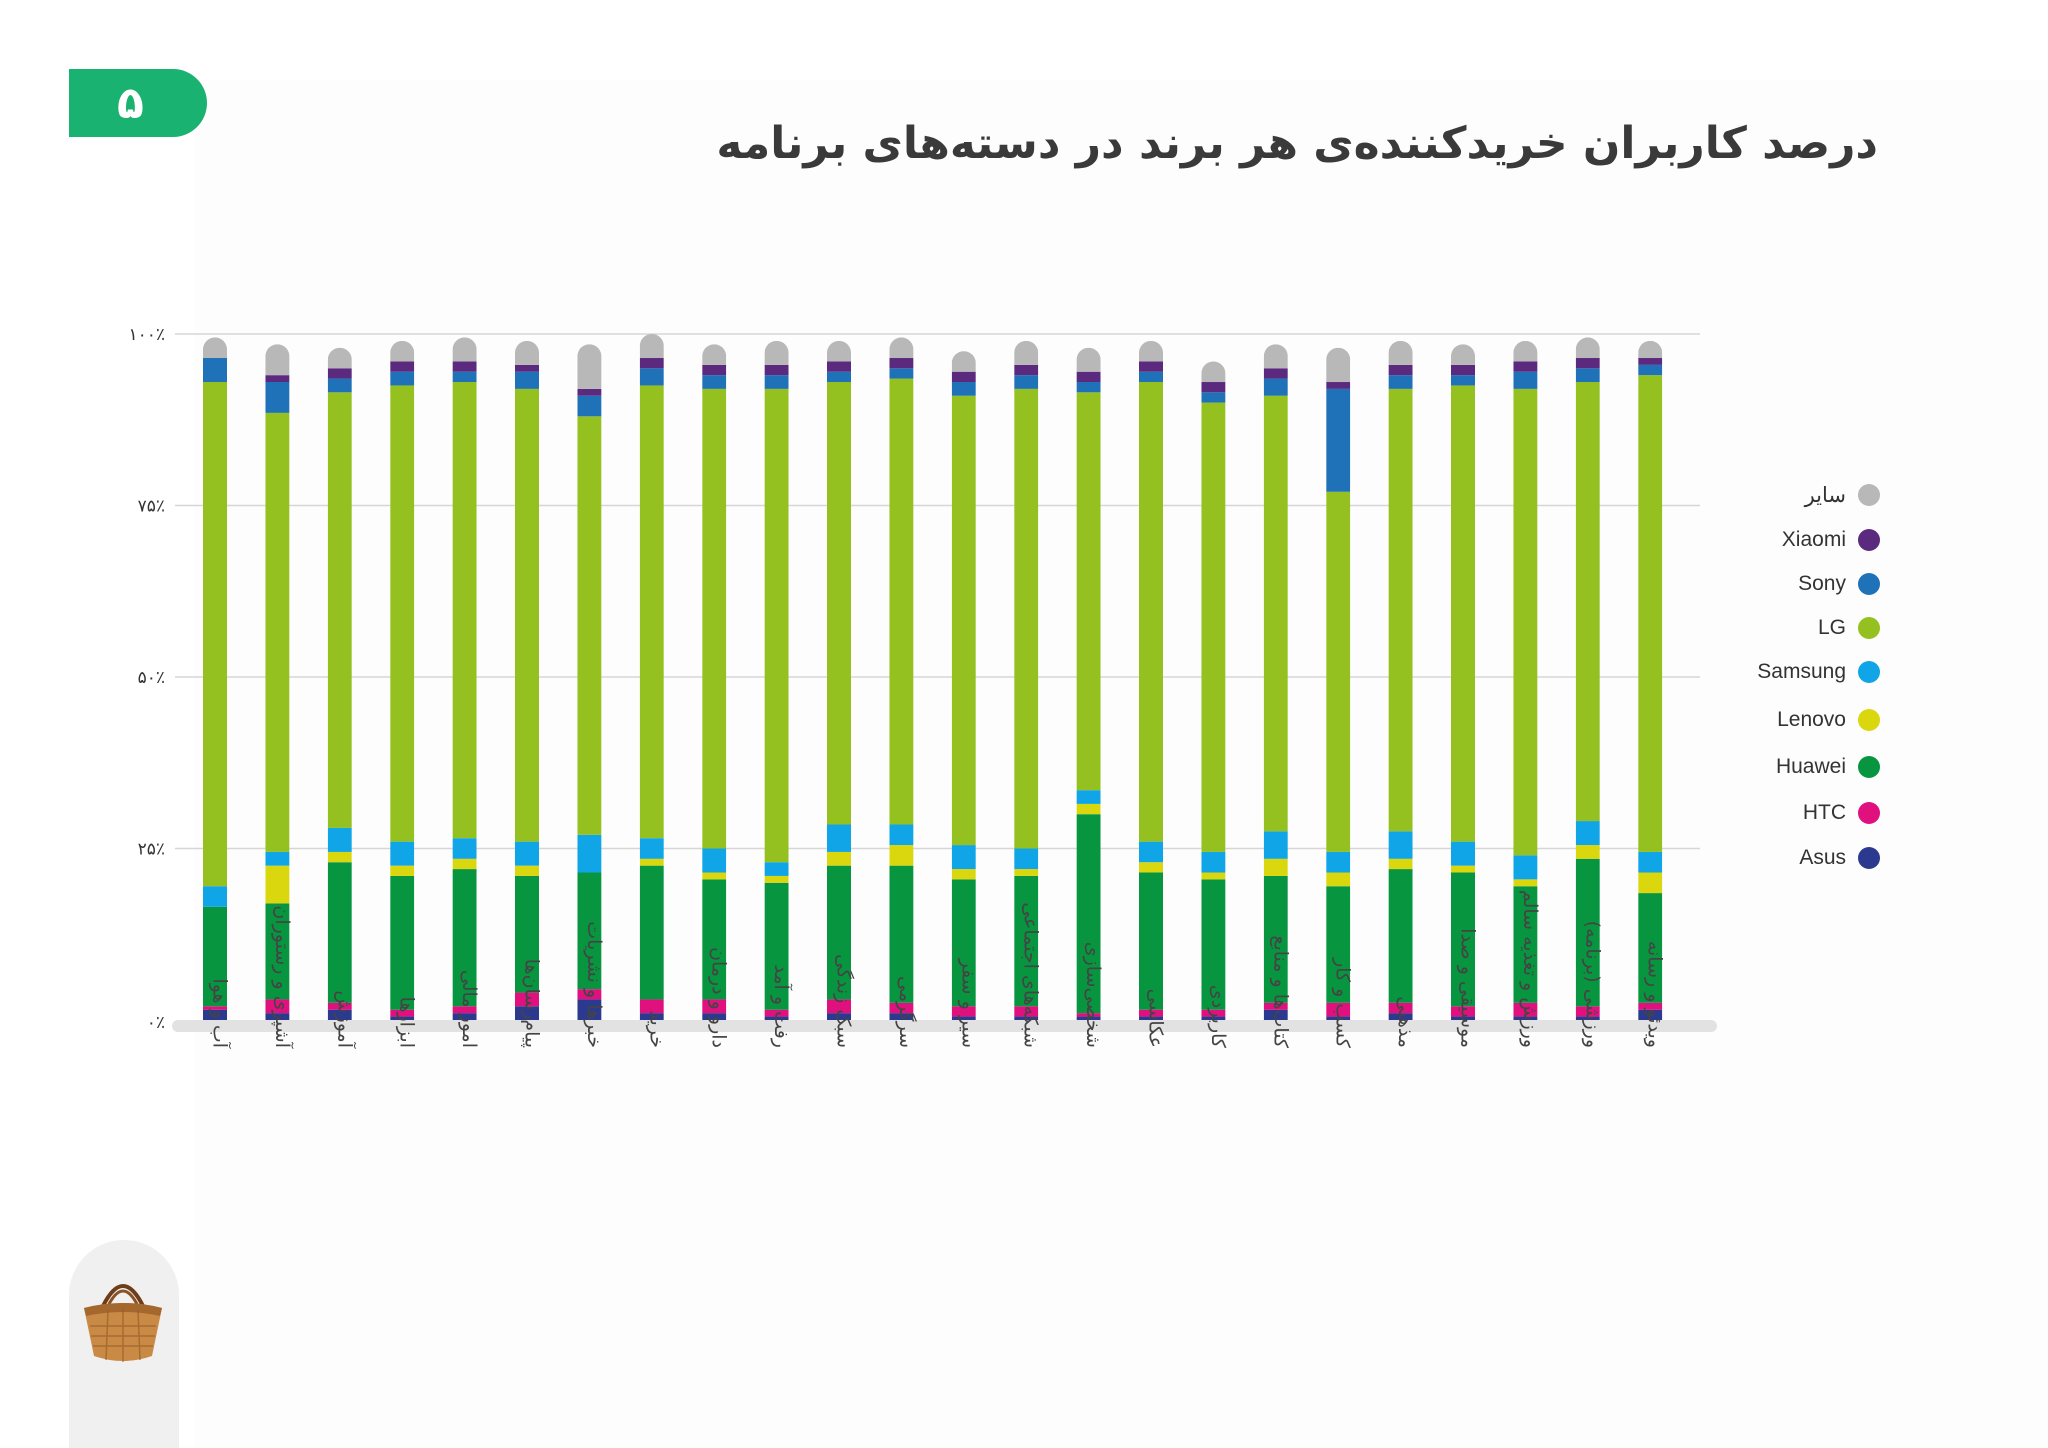 Image resolution: width=2048 pixels, height=1448 pixels. Describe the element at coordinates (968, 1003) in the screenshot. I see `x-axis-label: سیر و سفر` at that location.